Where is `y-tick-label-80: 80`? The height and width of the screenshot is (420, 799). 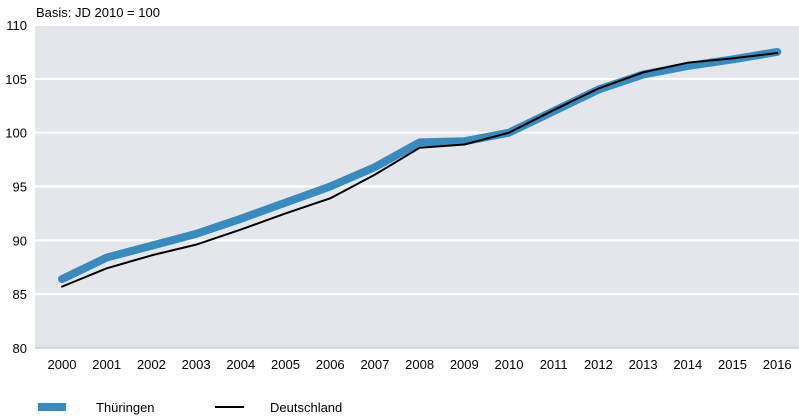
y-tick-label-80: 80 is located at coordinates (20, 348).